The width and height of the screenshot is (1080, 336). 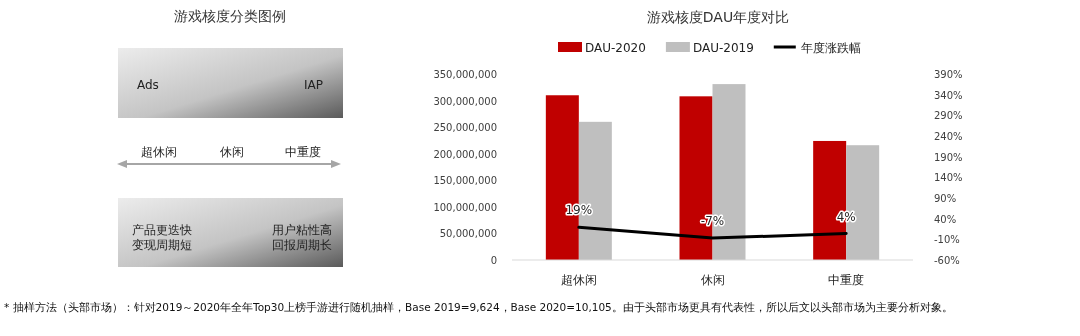 What do you see at coordinates (948, 157) in the screenshot?
I see `y2-tick-label: 190%` at bounding box center [948, 157].